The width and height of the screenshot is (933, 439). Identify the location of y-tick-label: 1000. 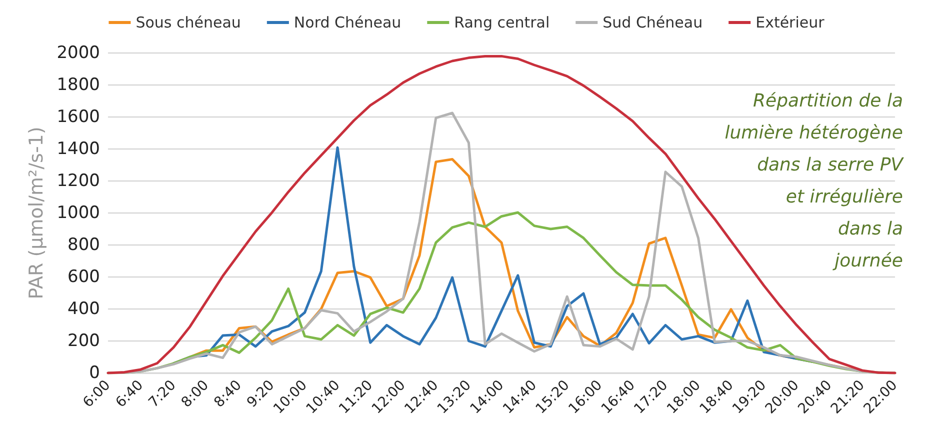
(78, 213).